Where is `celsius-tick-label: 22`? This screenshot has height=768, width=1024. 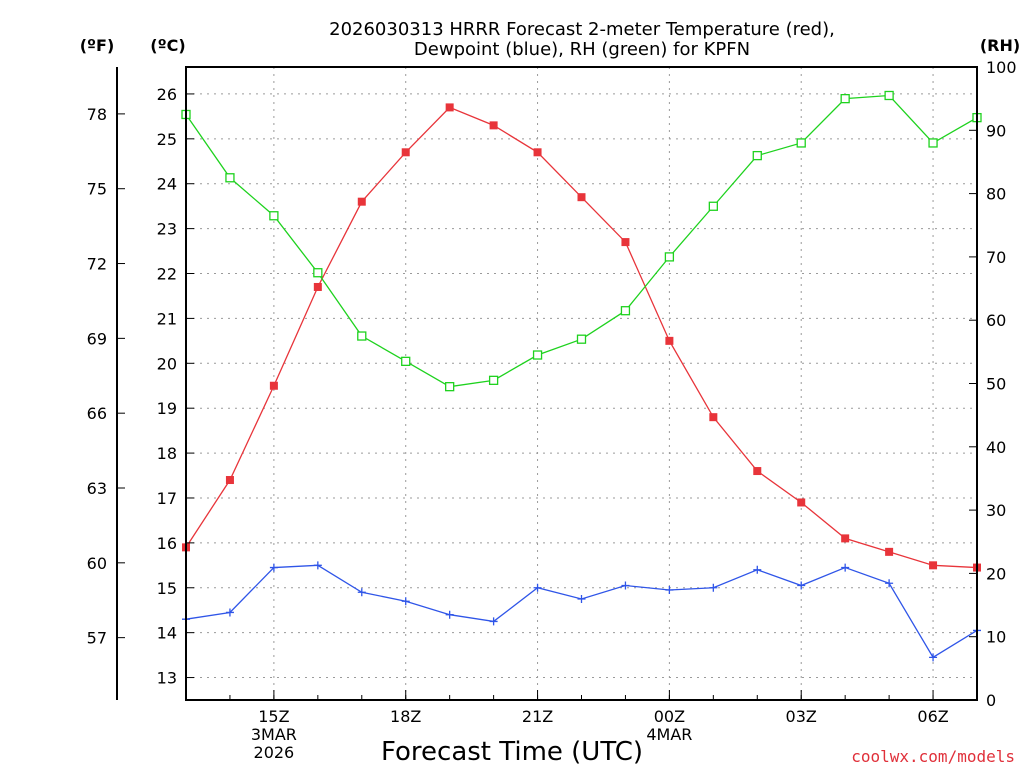
celsius-tick-label: 22 is located at coordinates (167, 274).